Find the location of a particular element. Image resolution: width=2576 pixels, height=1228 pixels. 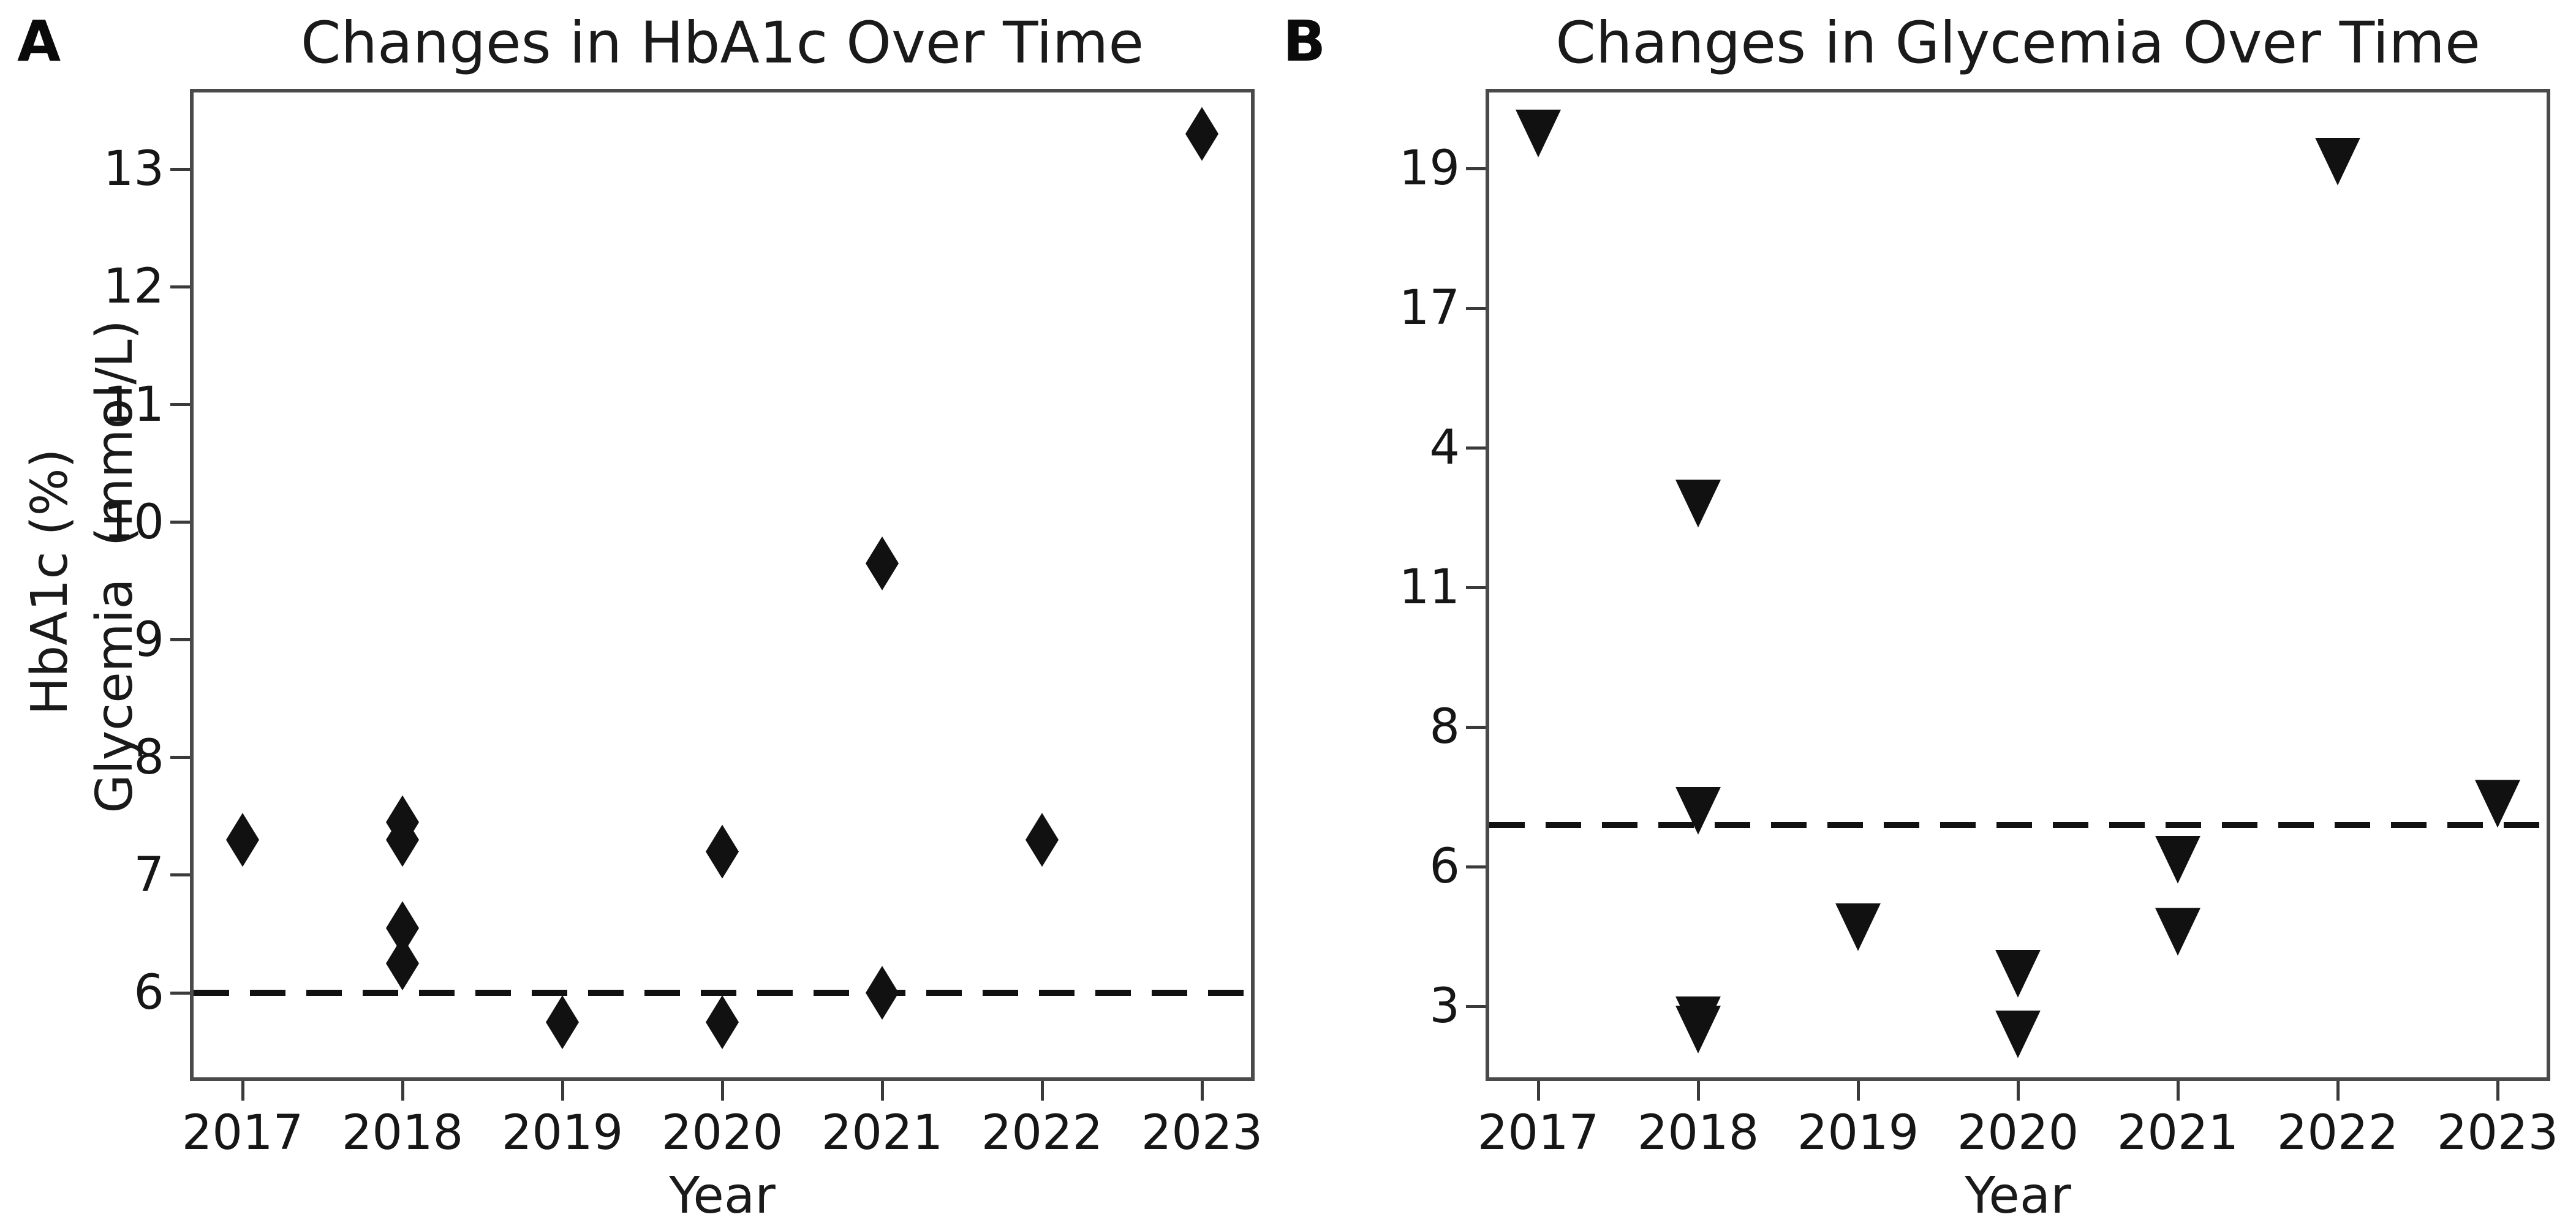

x-tick-label-b: 2018 is located at coordinates (1698, 1133).